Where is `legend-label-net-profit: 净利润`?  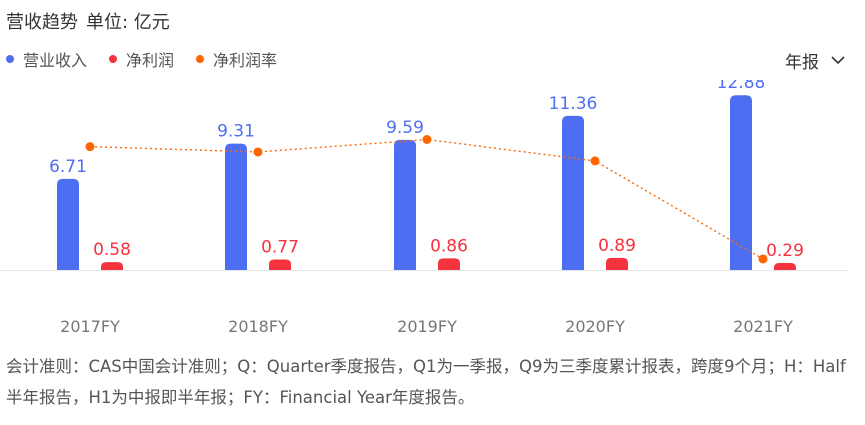
legend-label-net-profit: 净利润 is located at coordinates (150, 60).